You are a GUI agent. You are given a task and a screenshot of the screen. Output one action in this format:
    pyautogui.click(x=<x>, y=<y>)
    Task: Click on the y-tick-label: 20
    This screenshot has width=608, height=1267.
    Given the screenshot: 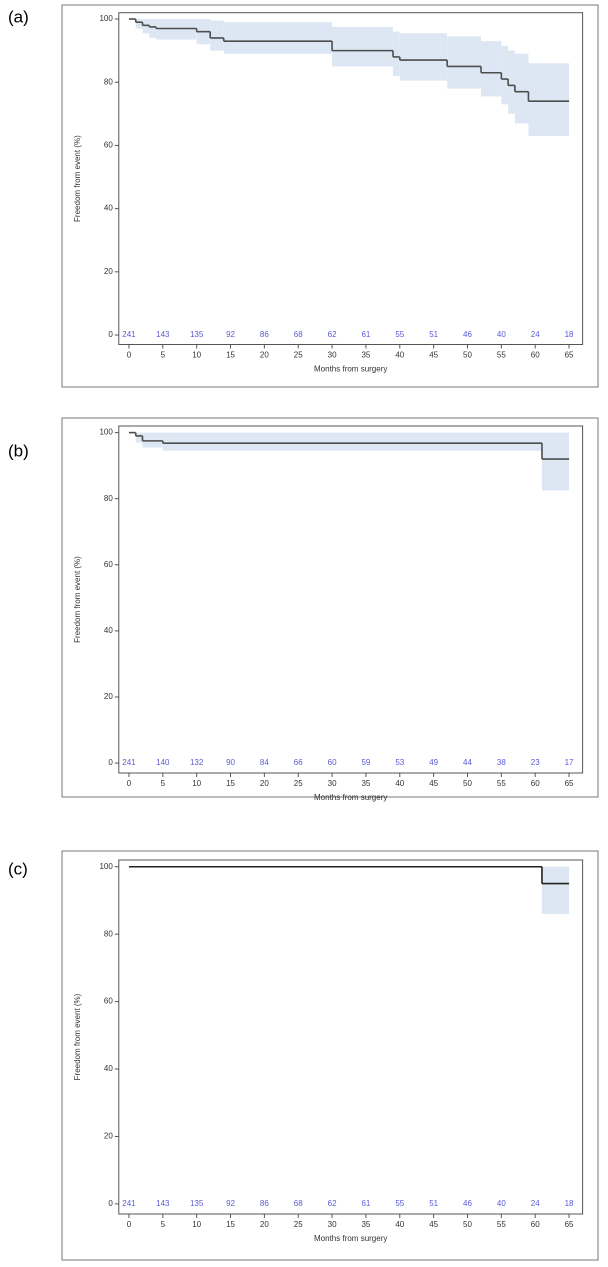 What is the action you would take?
    pyautogui.click(x=108, y=1136)
    